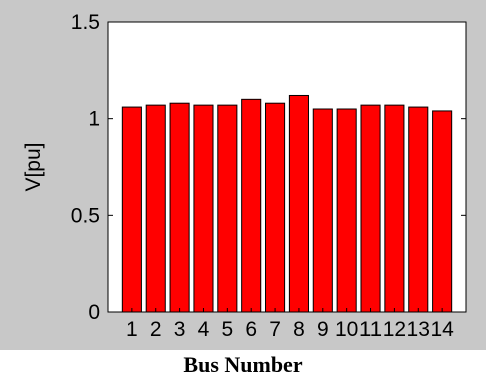 This screenshot has width=486, height=390. I want to click on x-tick-label: 6, so click(251, 329).